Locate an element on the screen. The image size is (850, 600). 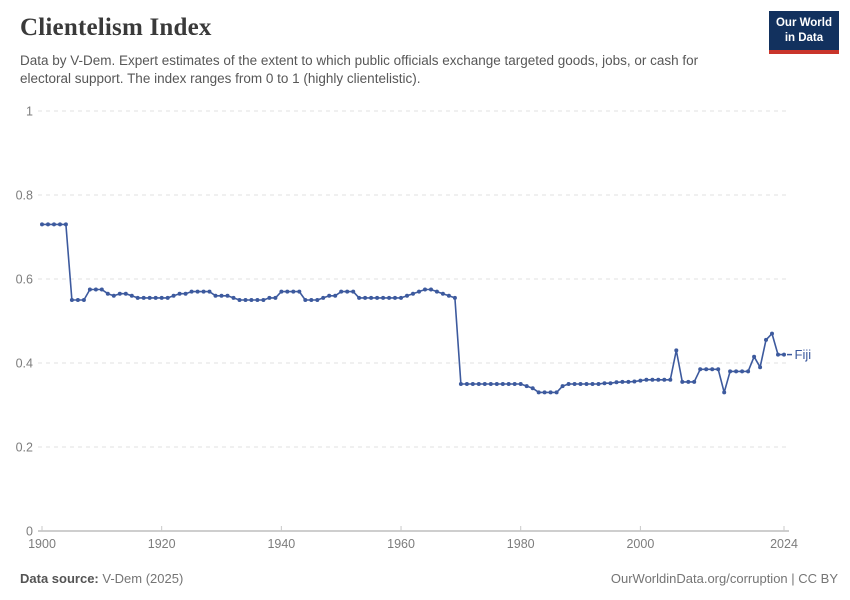
data-point-1977 is located at coordinates (502, 384).